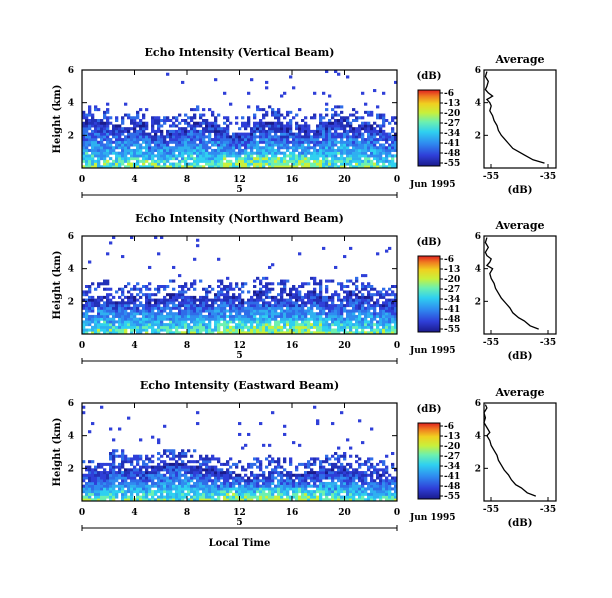  What do you see at coordinates (240, 543) in the screenshot?
I see `x-axis-label: Local Time` at bounding box center [240, 543].